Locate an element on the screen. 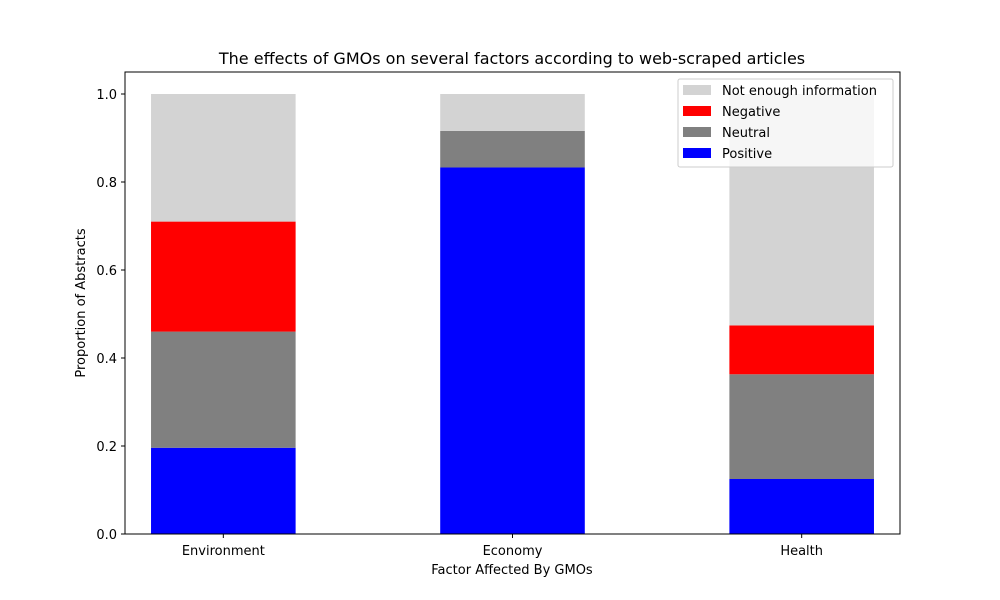  legend-swatch-positive is located at coordinates (697, 153).